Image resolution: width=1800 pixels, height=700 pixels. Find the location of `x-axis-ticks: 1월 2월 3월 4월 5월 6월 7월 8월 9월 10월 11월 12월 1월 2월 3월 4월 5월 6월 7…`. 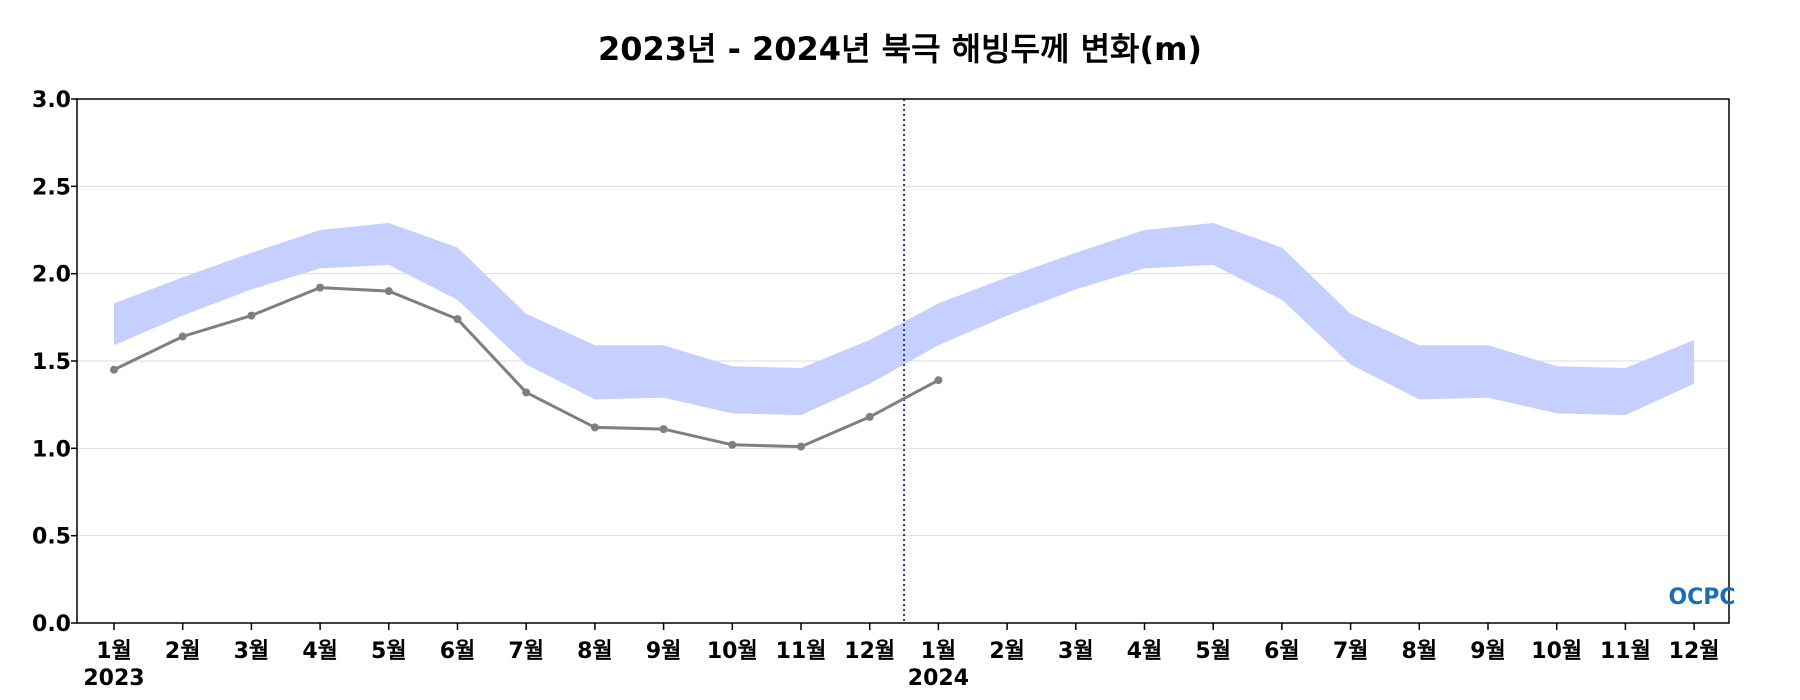

x-axis-ticks: 1월 2월 3월 4월 5월 6월 7월 8월 9월 10월 11월 12월 1월 2월 3월 4월 5월 6월 7… is located at coordinates (901, 657).